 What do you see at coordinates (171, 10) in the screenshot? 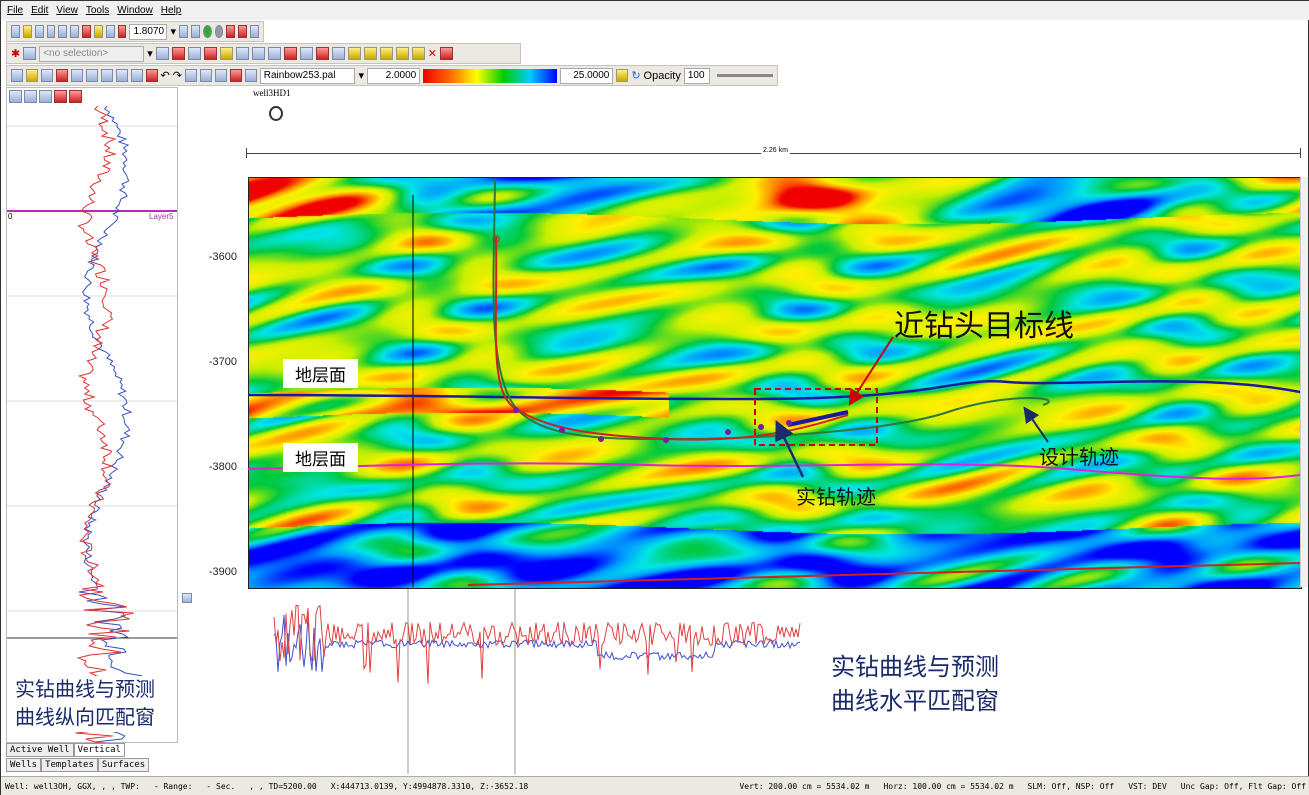
I see `menu-help: Help` at bounding box center [171, 10].